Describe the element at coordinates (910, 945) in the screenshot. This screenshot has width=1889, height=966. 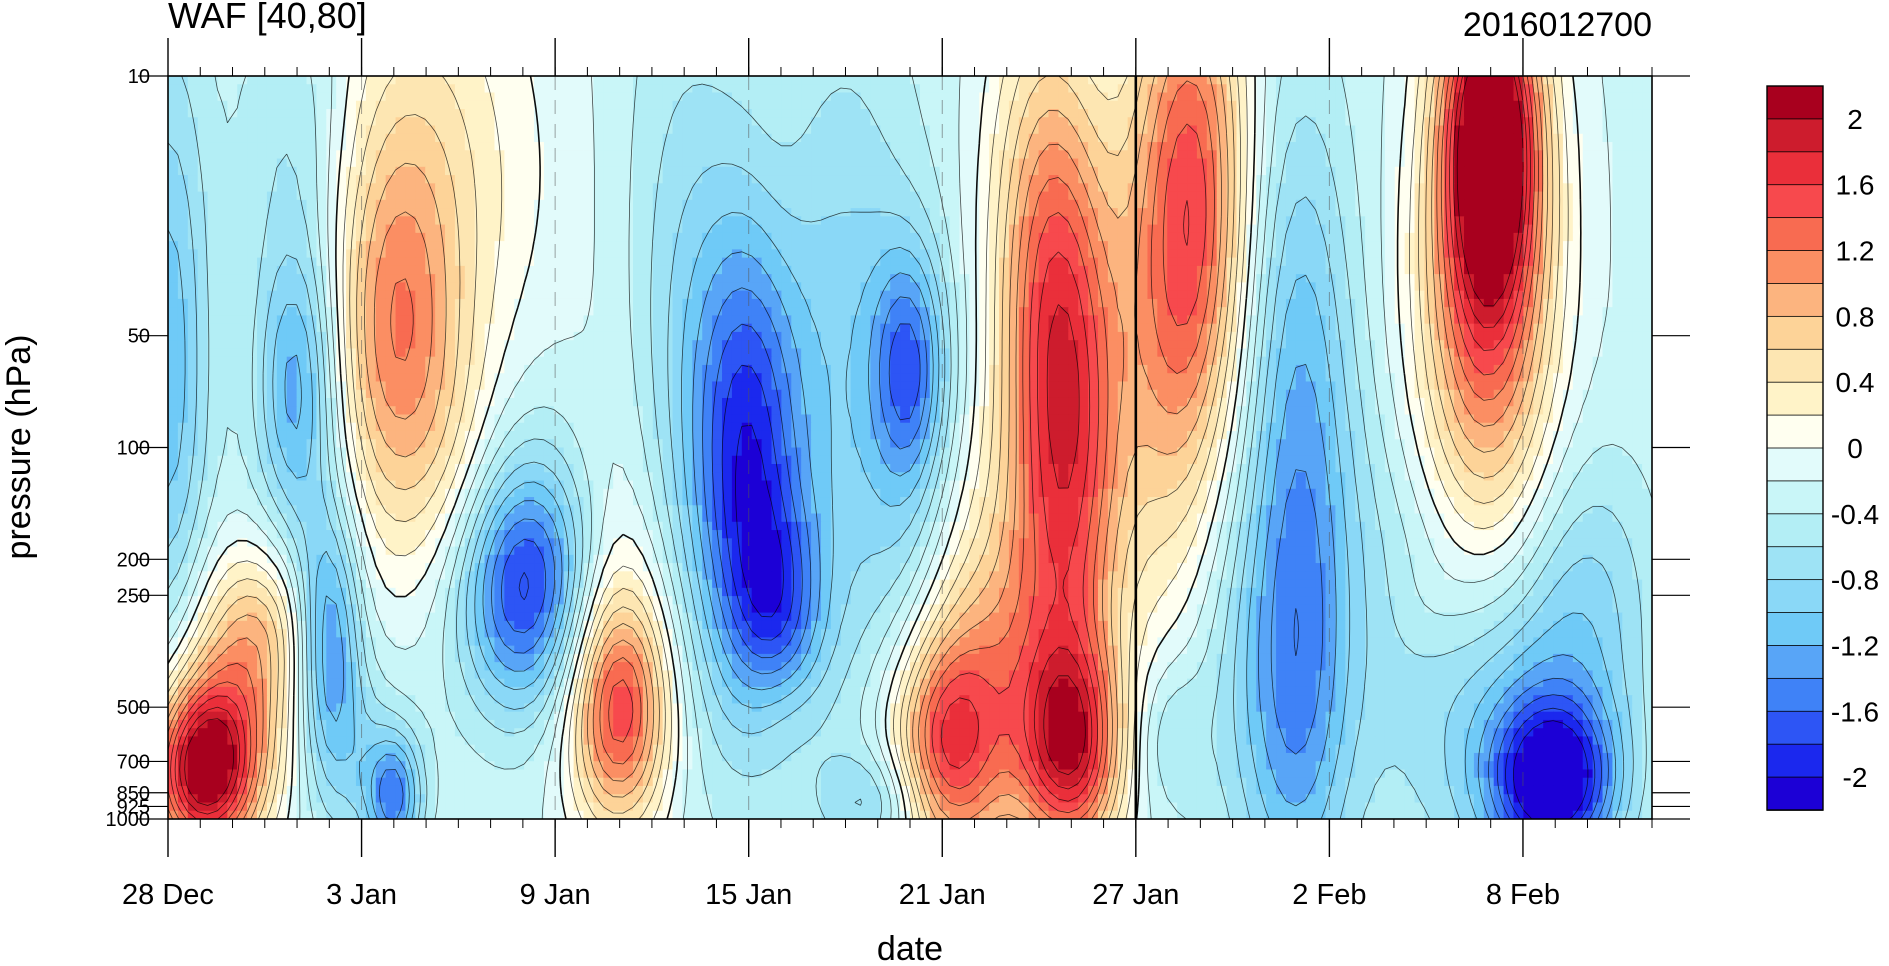
I see `x-axis-label: date` at that location.